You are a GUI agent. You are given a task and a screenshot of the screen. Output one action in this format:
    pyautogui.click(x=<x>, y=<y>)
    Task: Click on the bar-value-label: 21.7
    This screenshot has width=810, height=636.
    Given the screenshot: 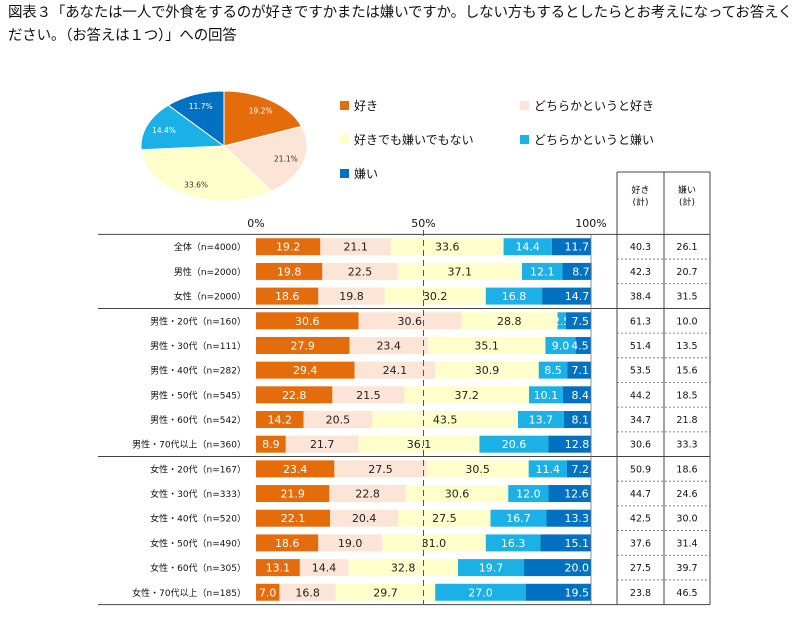 What is the action you would take?
    pyautogui.click(x=322, y=444)
    